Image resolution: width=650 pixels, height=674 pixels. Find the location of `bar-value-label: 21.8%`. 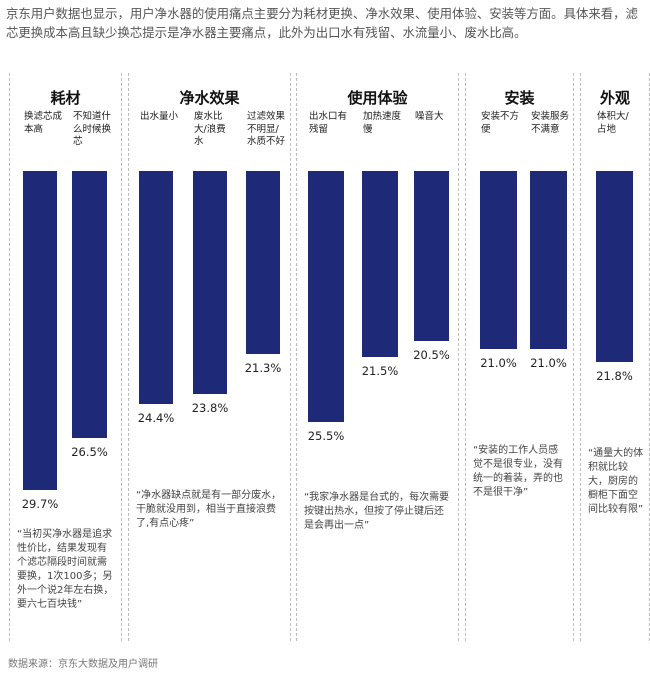

bar-value-label: 21.8% is located at coordinates (614, 376).